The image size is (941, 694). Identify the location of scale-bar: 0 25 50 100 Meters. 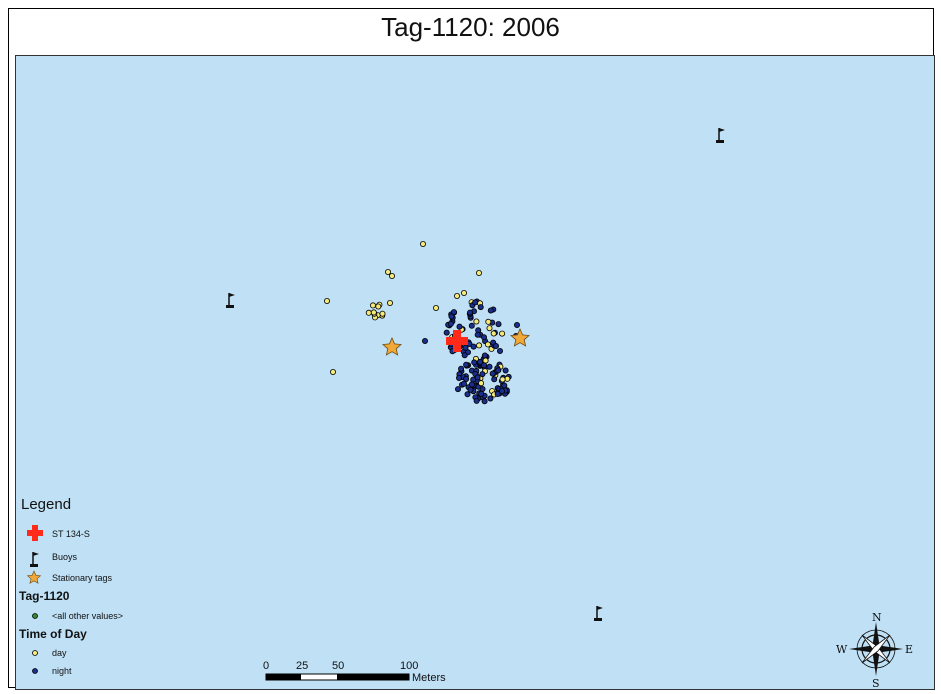
(354, 672).